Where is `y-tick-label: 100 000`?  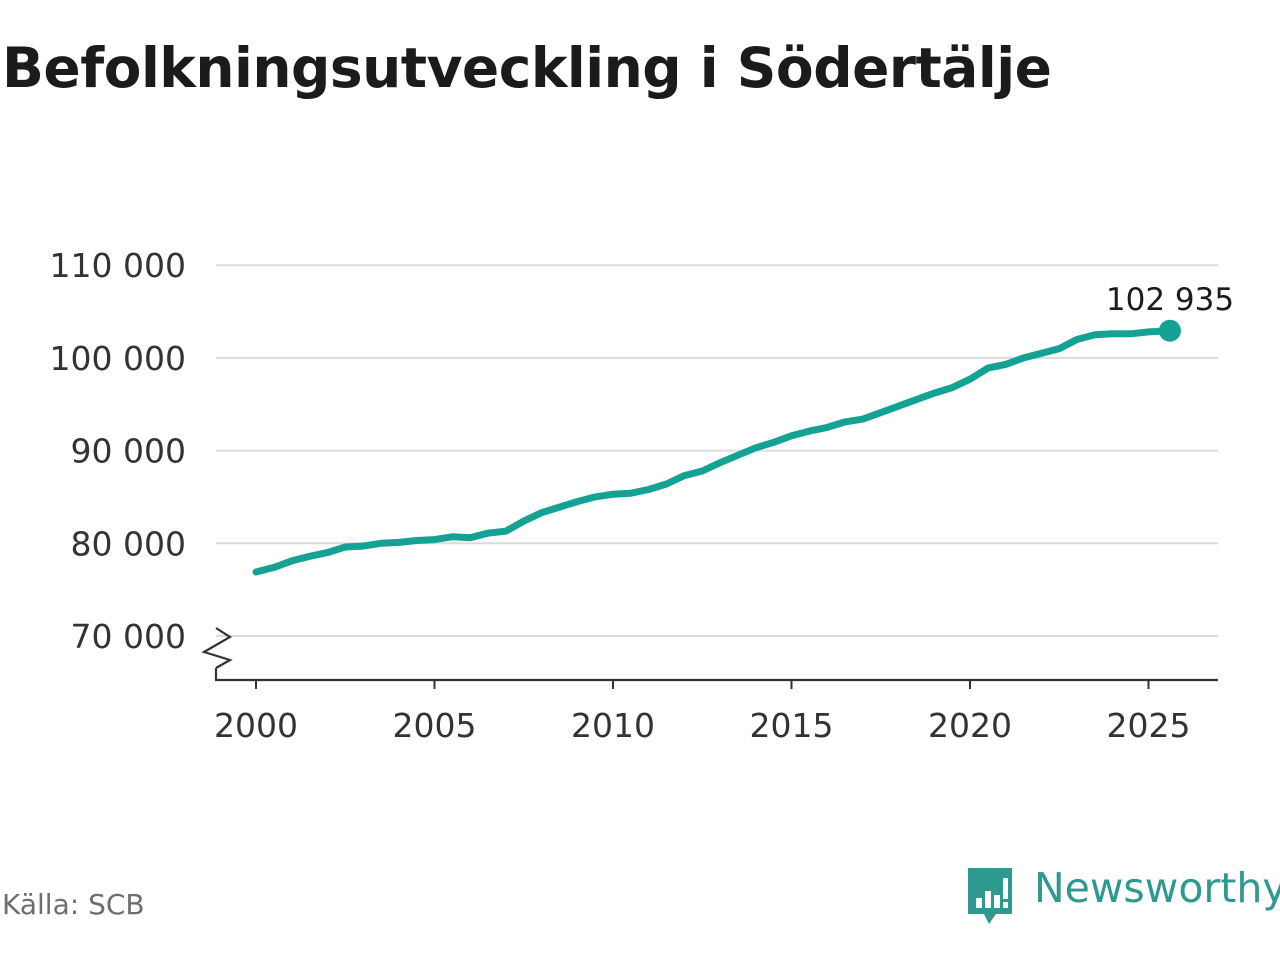
y-tick-label: 100 000 is located at coordinates (118, 358).